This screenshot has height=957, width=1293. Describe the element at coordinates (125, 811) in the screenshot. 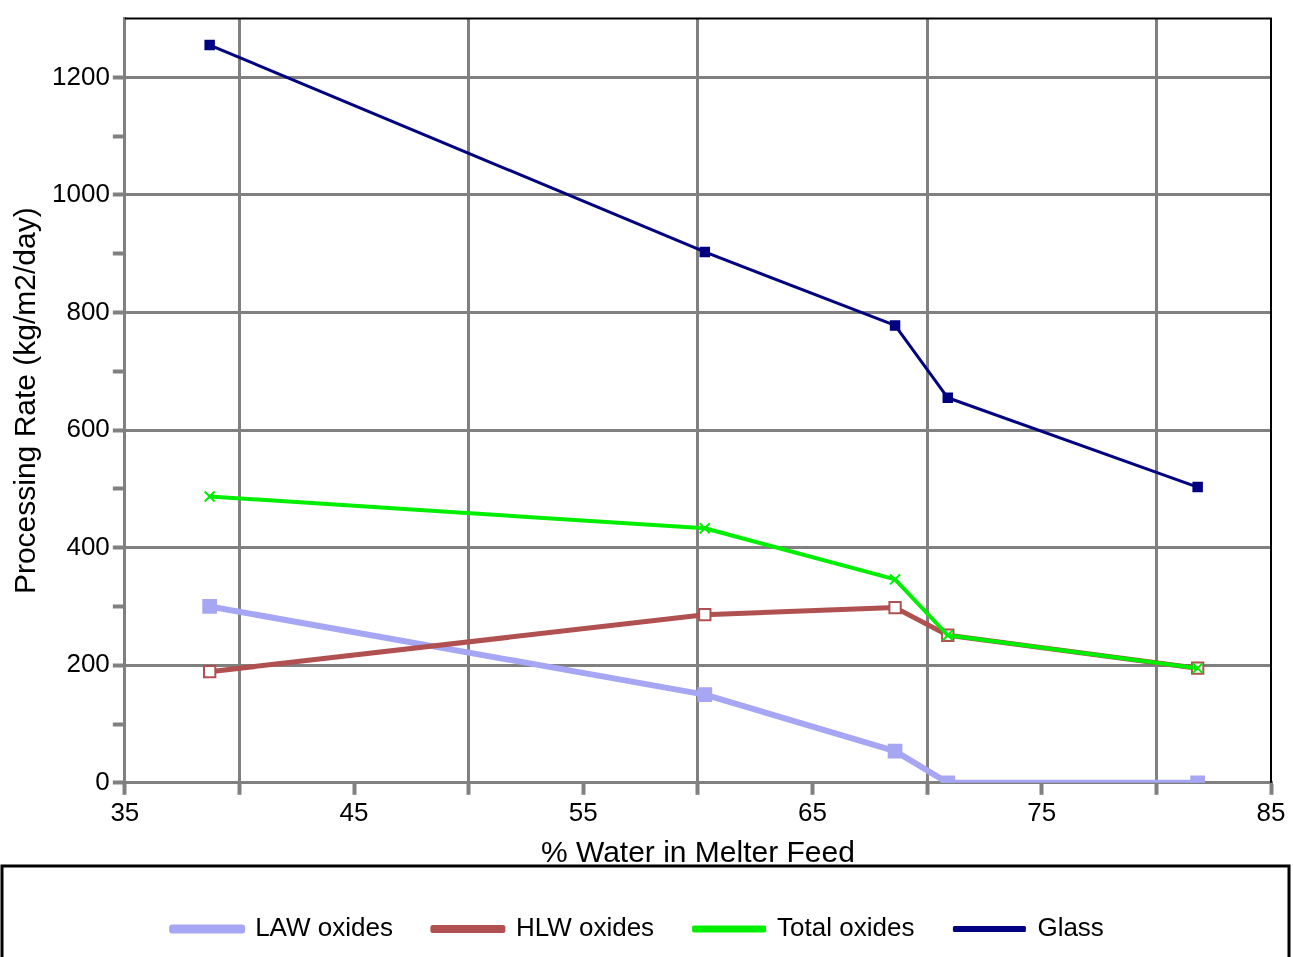

I see `x-tick-label: 35` at that location.